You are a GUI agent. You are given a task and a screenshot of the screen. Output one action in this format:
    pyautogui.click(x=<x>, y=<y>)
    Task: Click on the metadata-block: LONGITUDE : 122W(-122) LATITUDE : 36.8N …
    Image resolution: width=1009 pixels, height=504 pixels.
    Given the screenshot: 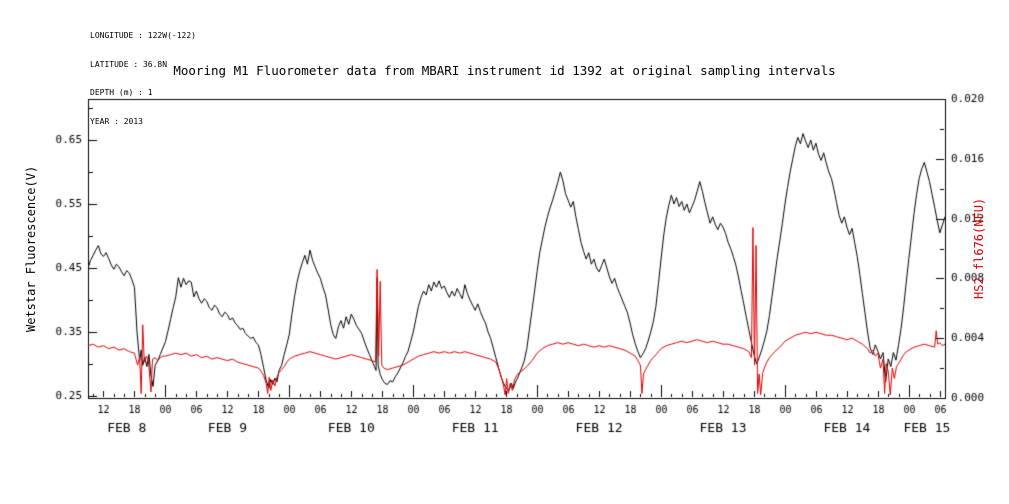 What is the action you would take?
    pyautogui.click(x=143, y=78)
    